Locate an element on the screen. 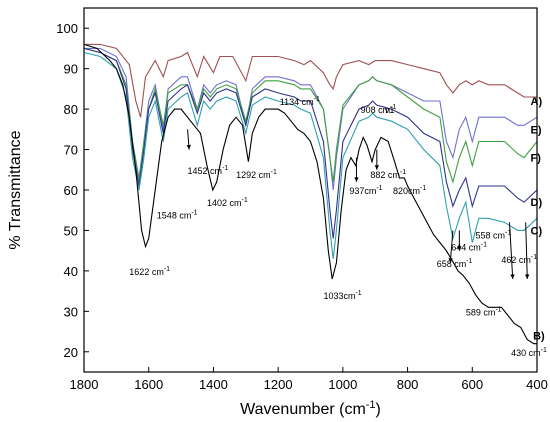 The width and height of the screenshot is (550, 422). y-axis-title: % Transmittance is located at coordinates (15, 189).